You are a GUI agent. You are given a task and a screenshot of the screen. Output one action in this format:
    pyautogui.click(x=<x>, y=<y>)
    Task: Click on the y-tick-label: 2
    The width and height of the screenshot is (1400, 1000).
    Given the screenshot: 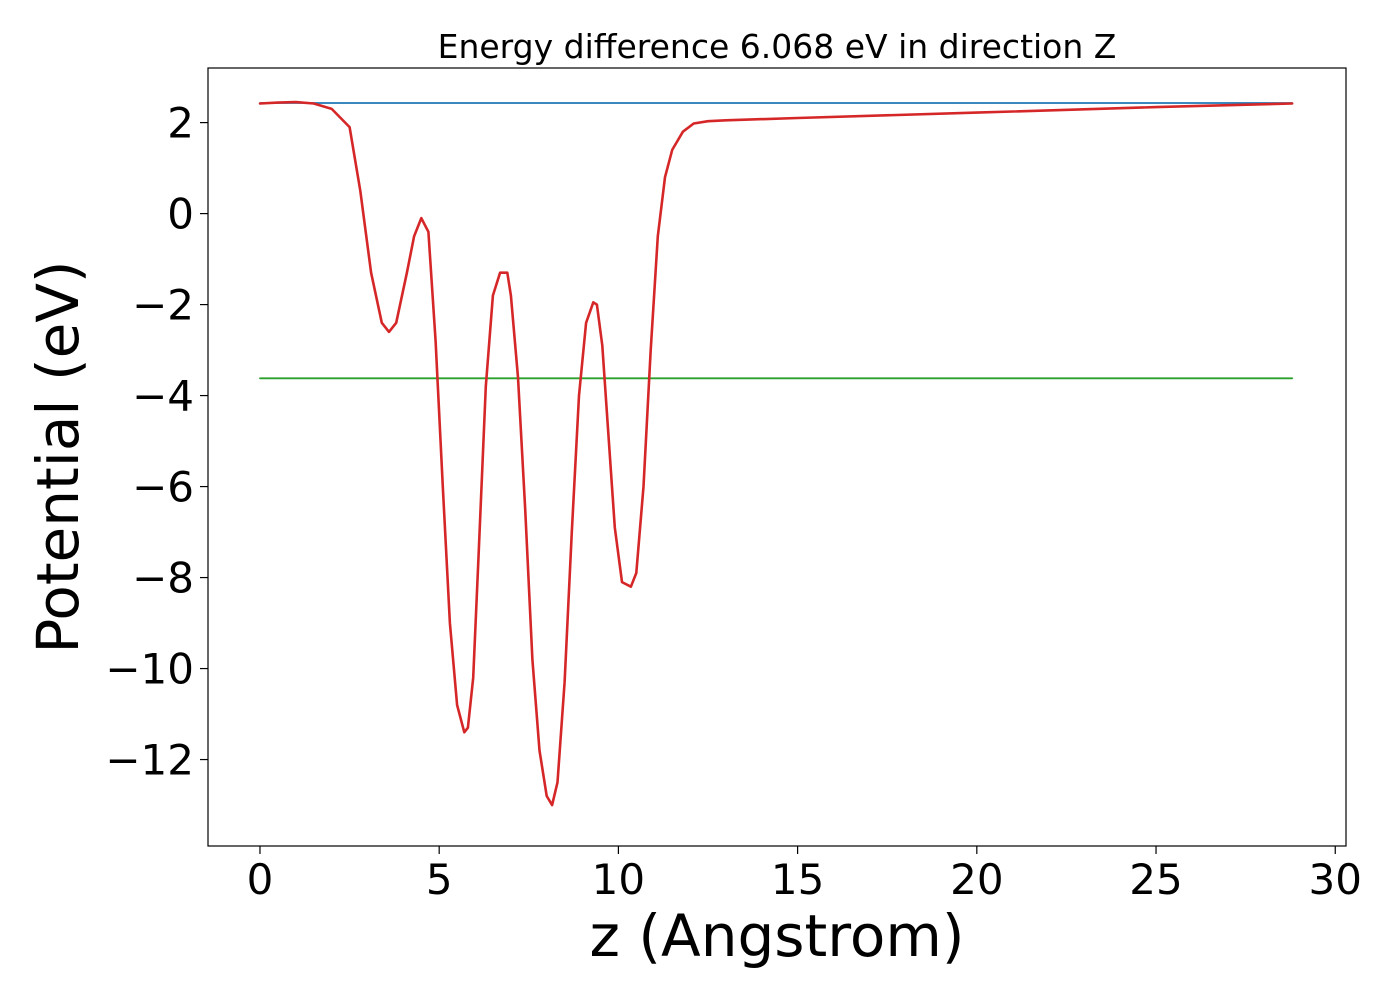 What is the action you would take?
    pyautogui.click(x=180, y=123)
    